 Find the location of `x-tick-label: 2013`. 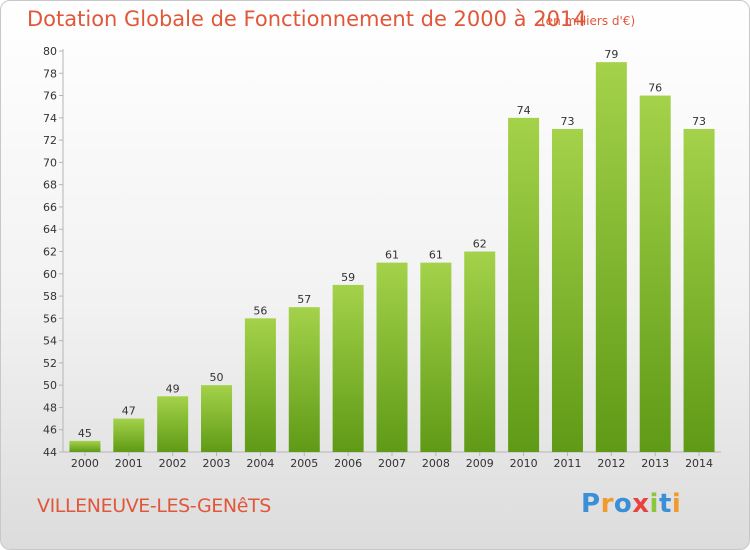

x-tick-label: 2013 is located at coordinates (655, 463).